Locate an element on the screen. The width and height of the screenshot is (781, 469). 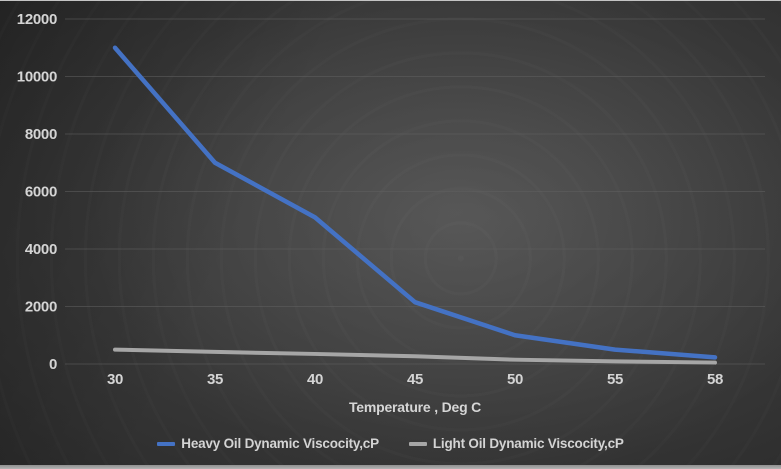
y-axis-tick-label: 10000 is located at coordinates (37, 77).